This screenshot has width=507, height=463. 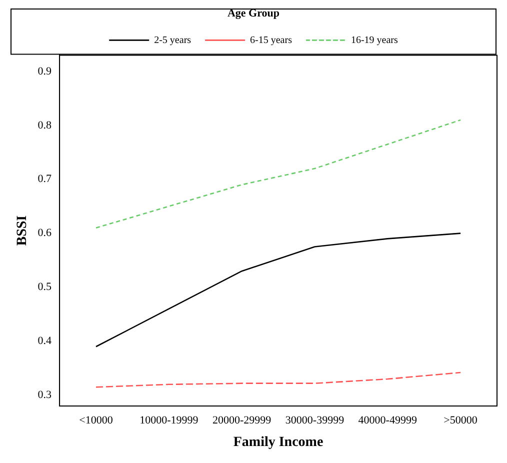 What do you see at coordinates (22, 230) in the screenshot?
I see `y-axis-title: BSSI` at bounding box center [22, 230].